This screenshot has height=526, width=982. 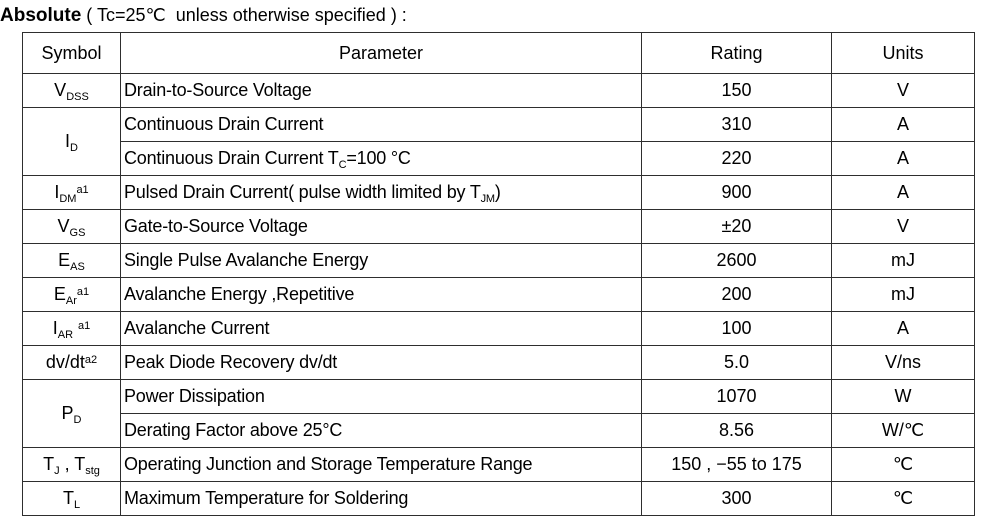 I want to click on text-segment: , T, so click(x=72, y=464).